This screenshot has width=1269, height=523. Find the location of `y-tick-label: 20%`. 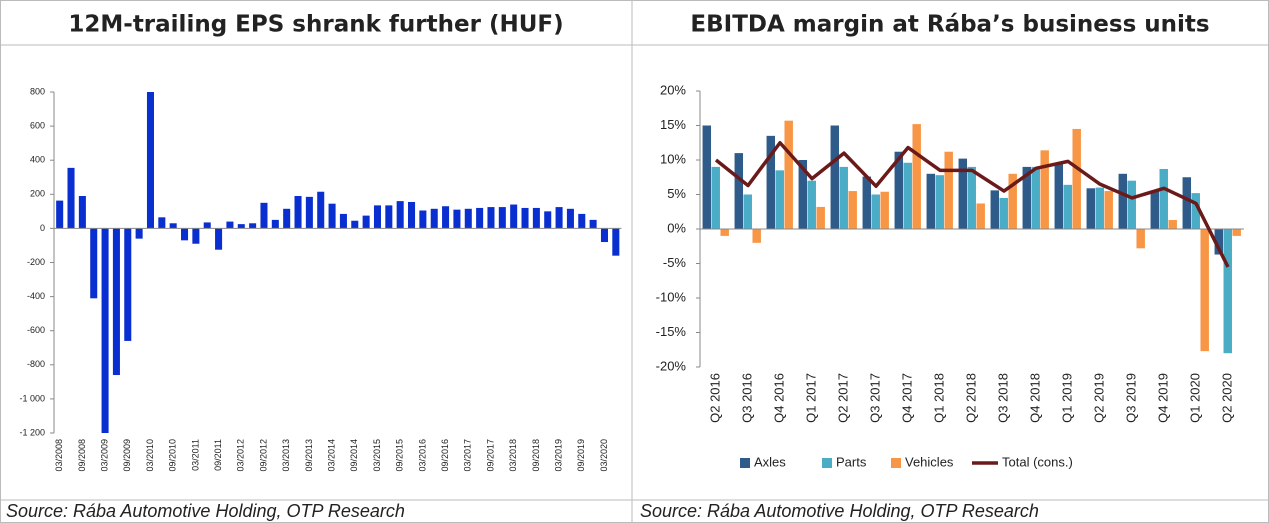

y-tick-label: 20% is located at coordinates (673, 89).